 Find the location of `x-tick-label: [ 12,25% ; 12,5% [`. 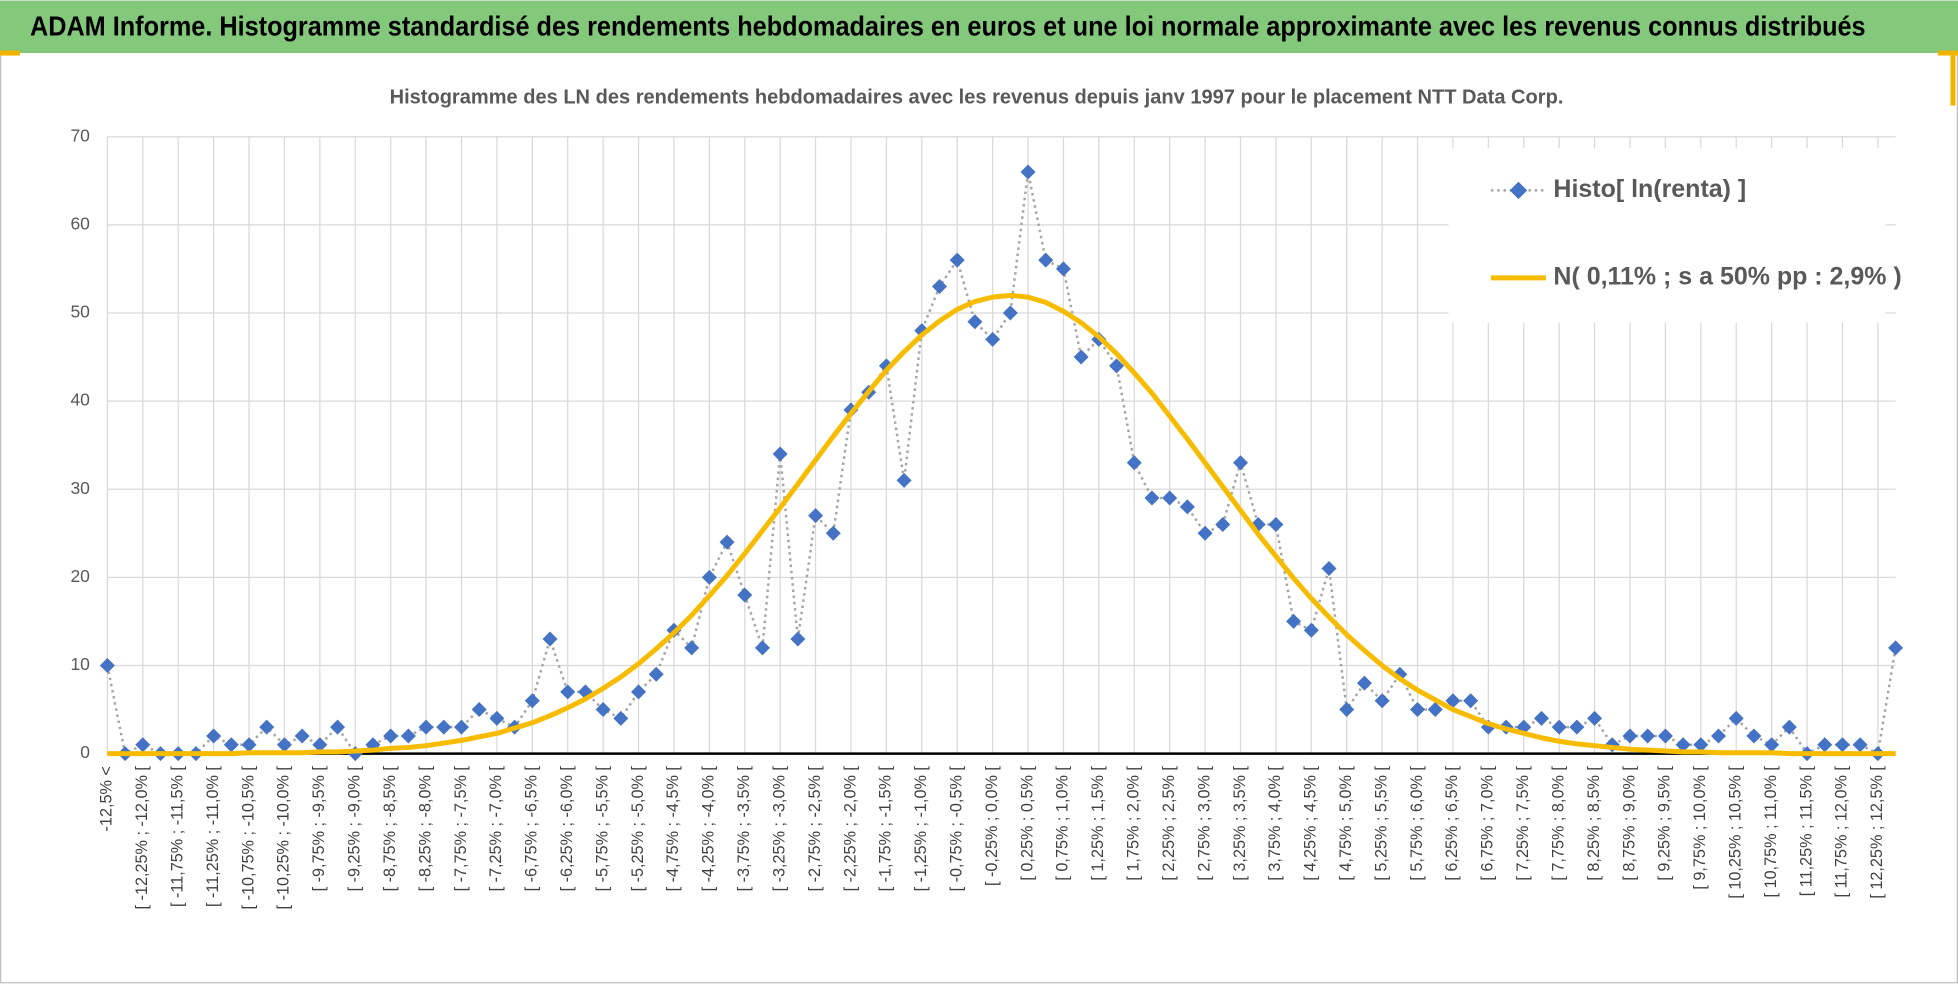

x-tick-label: [ 12,25% ; 12,5% [ is located at coordinates (1877, 832).